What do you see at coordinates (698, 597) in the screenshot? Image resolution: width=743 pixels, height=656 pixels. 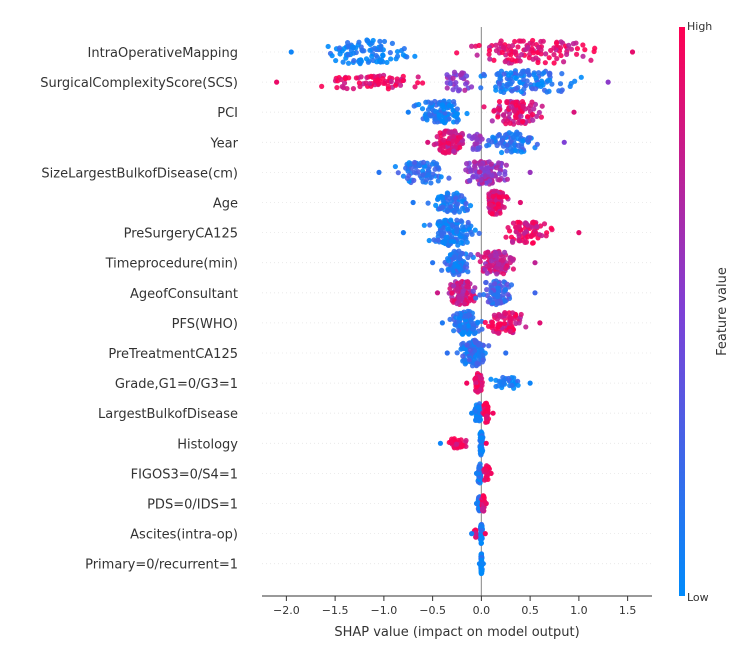 I see `colorbar-low-label: Low` at bounding box center [698, 597].